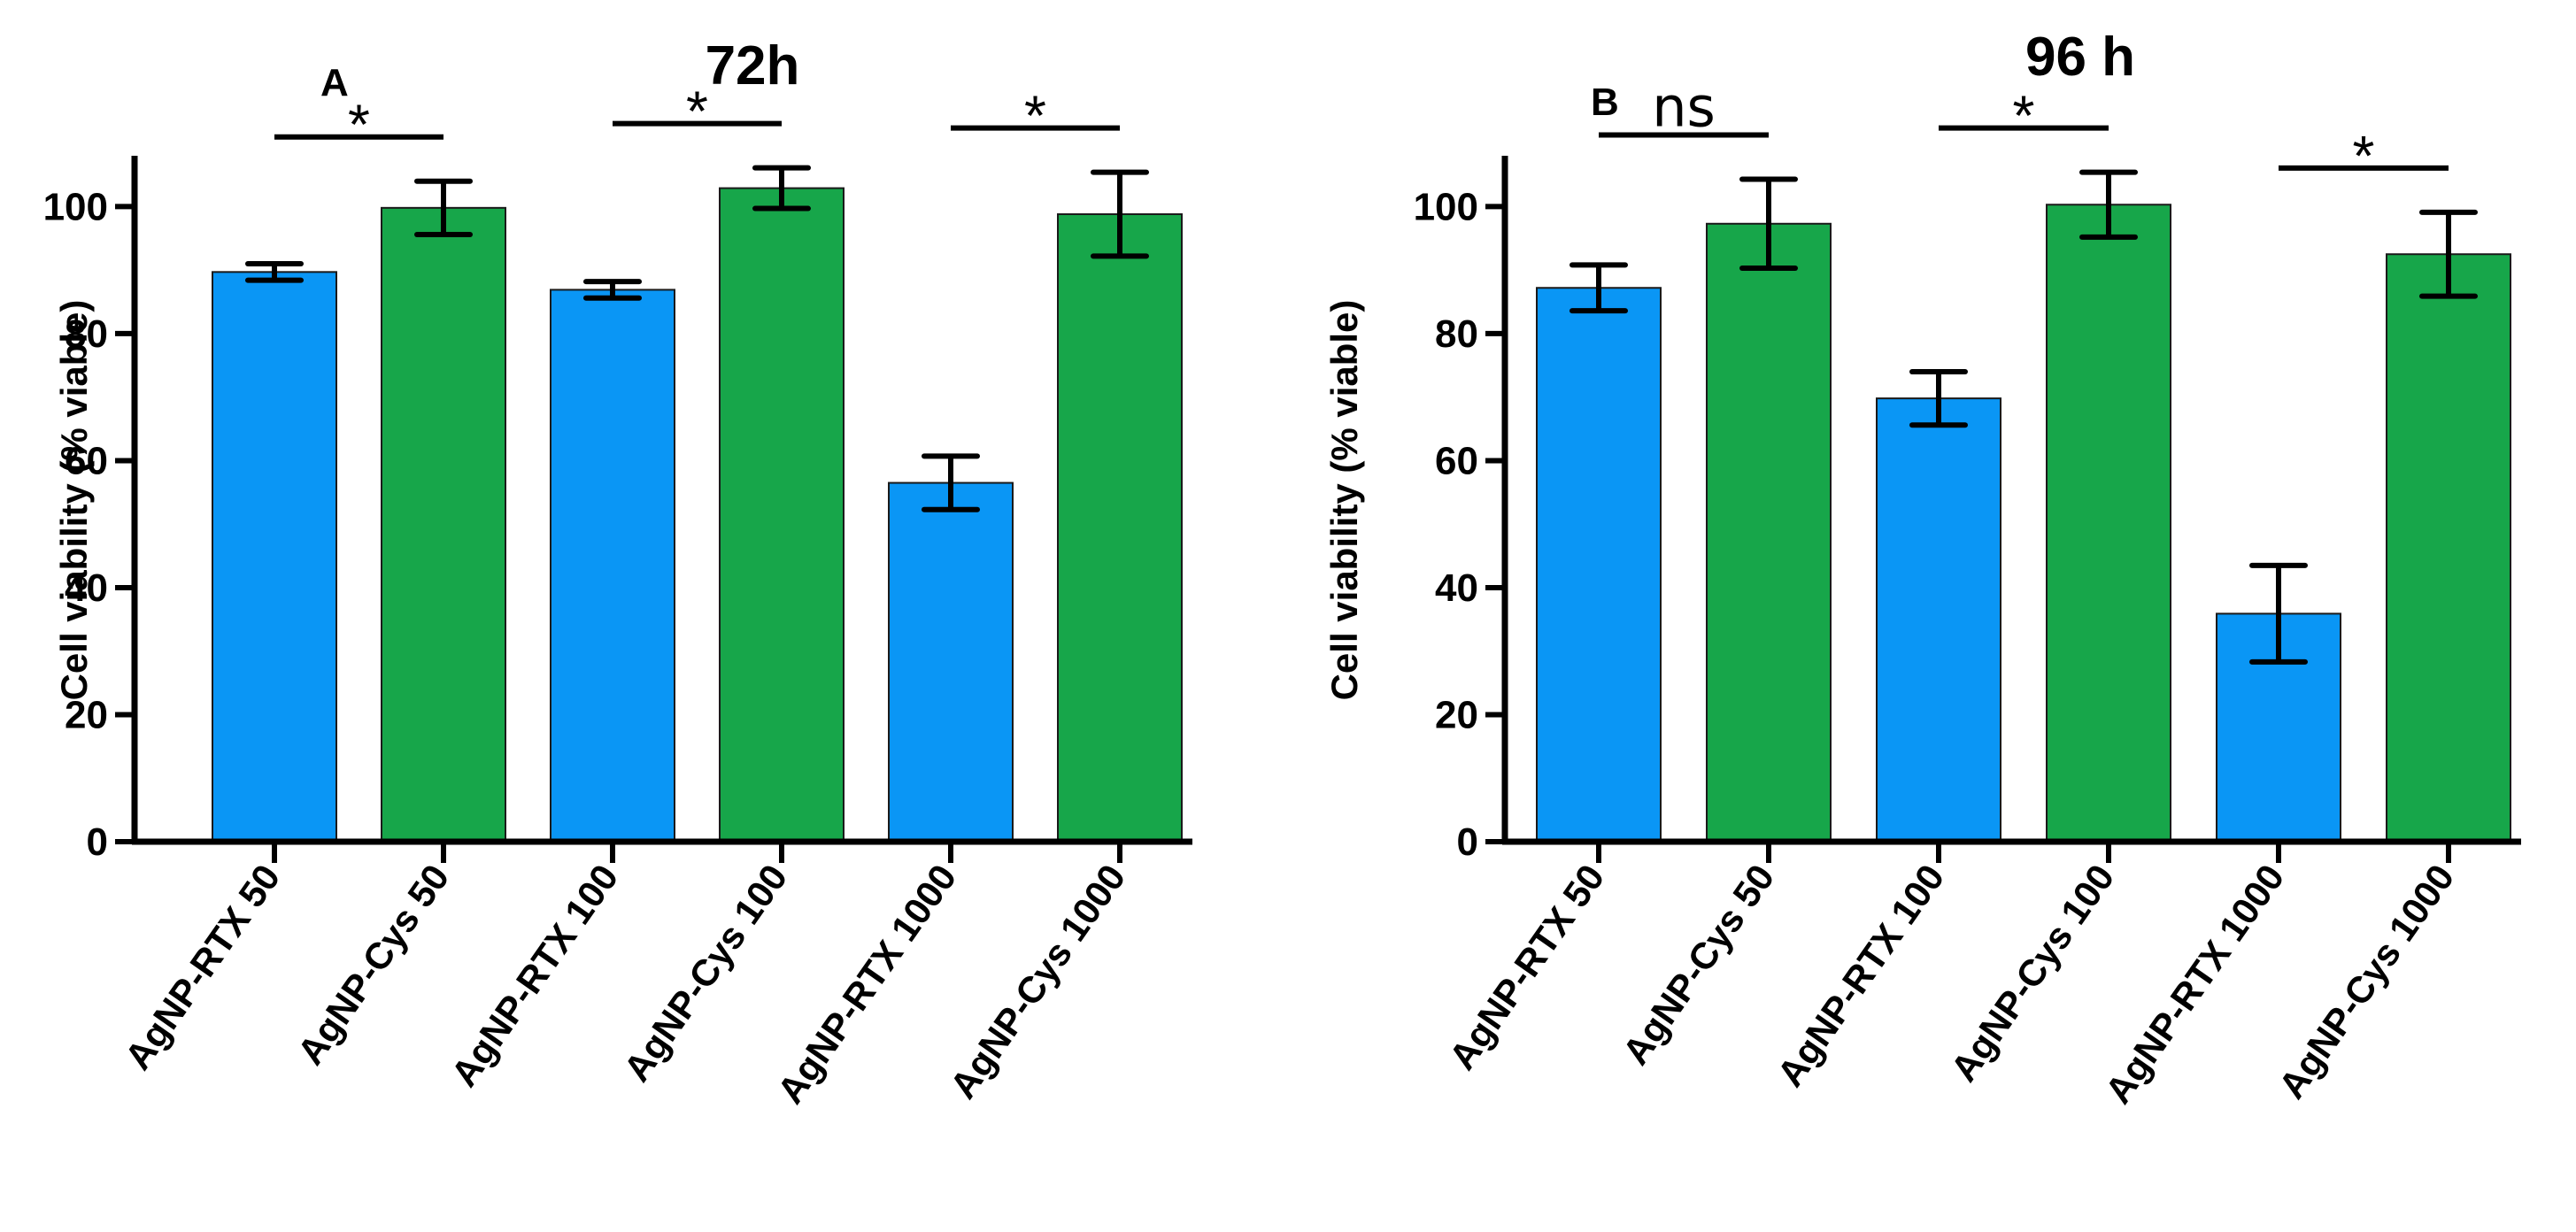 Image resolution: width=2576 pixels, height=1232 pixels. Describe the element at coordinates (753, 66) in the screenshot. I see `chart-title: 72h` at that location.